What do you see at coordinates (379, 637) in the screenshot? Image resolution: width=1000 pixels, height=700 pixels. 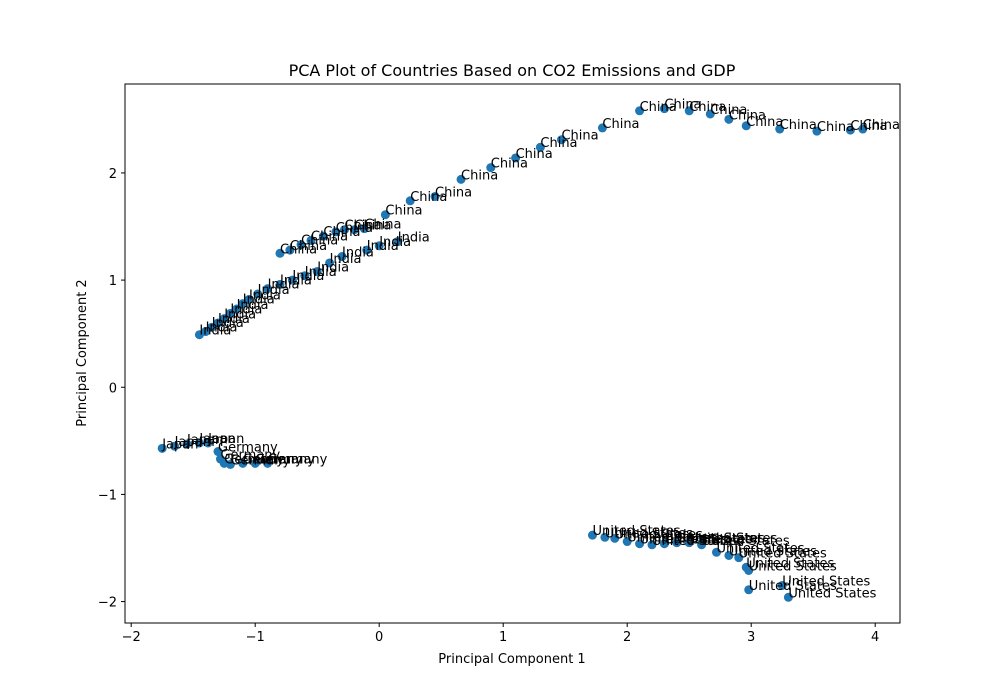 I see `x-tick-label: 0` at bounding box center [379, 637].